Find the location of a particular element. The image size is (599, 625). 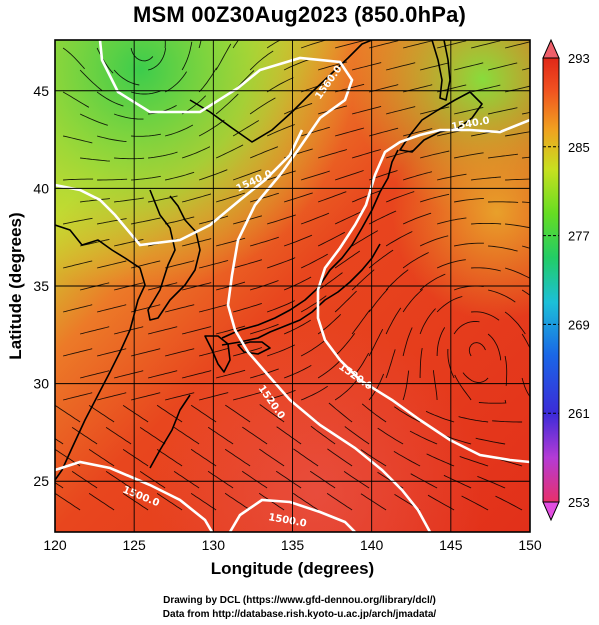

y-tick-label: 25 is located at coordinates (41, 481).